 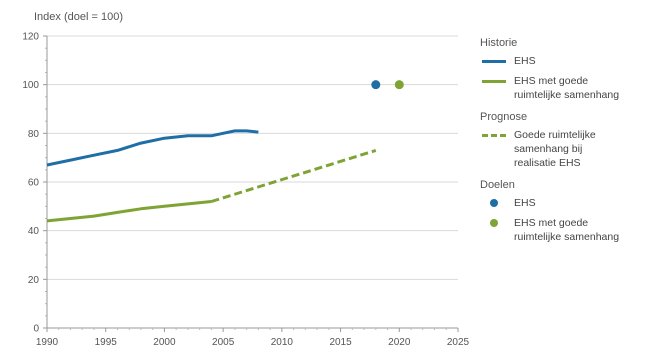 I want to click on x-tick-label: 2005, so click(x=223, y=342).